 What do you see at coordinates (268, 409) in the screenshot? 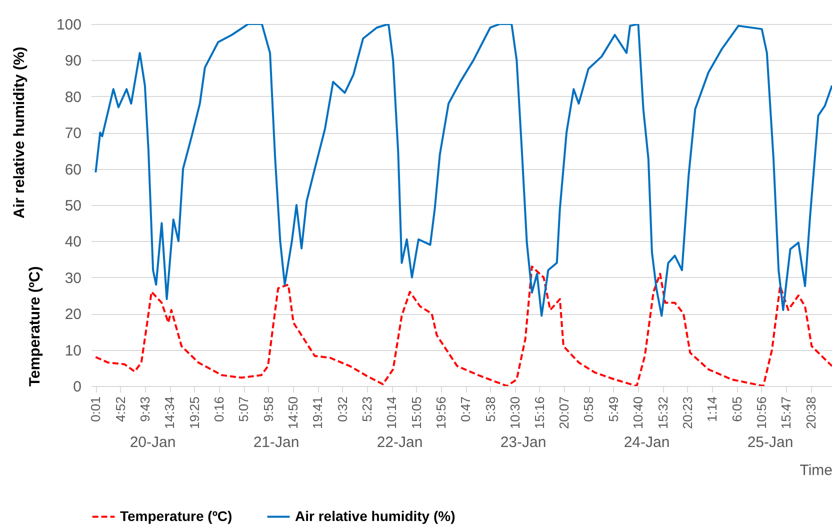
I see `x-tick-label: 9:58` at bounding box center [268, 409].